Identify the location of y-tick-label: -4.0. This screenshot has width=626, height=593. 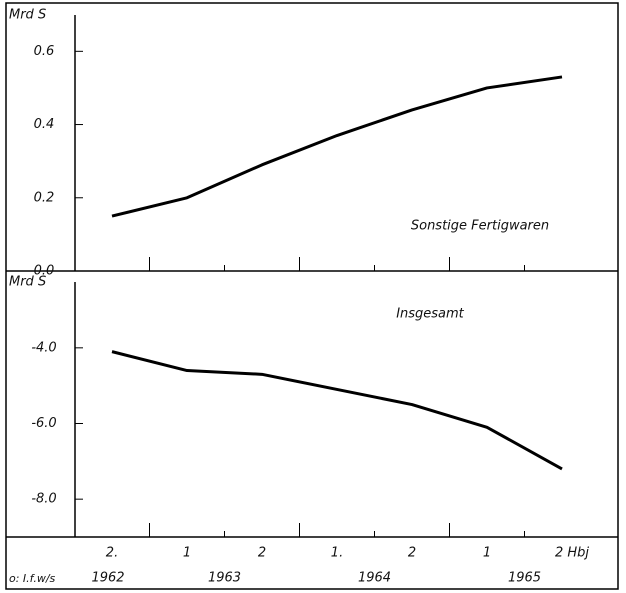
(43, 347).